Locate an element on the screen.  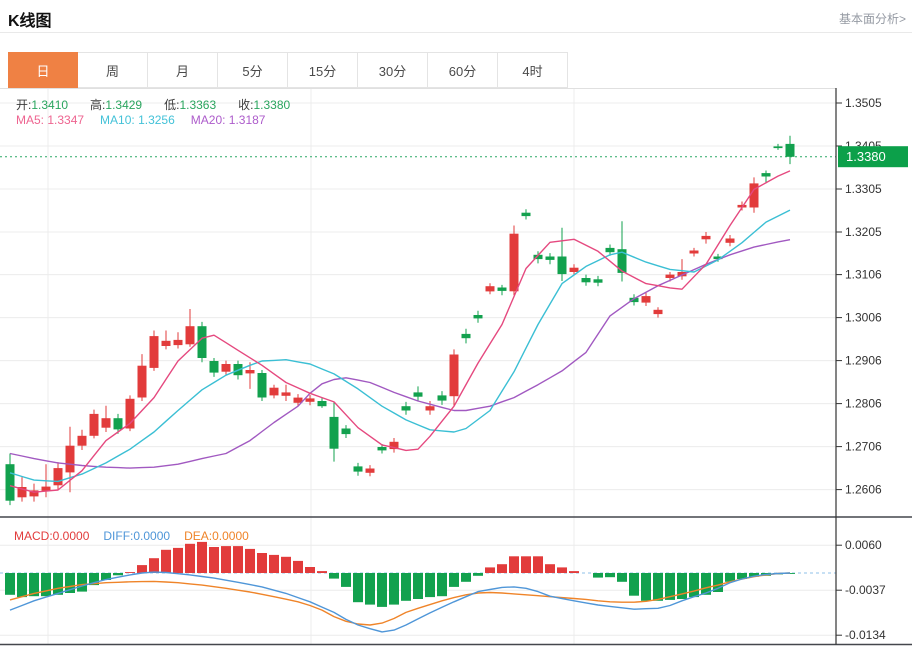
diff-line is located at coordinates (400, 602).